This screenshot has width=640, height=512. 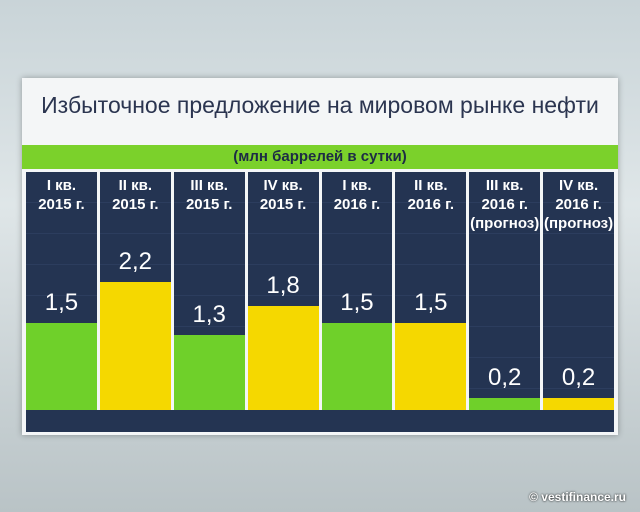 What do you see at coordinates (579, 204) in the screenshot?
I see `category-label: IV кв. 2016 г. (прогноз)` at bounding box center [579, 204].